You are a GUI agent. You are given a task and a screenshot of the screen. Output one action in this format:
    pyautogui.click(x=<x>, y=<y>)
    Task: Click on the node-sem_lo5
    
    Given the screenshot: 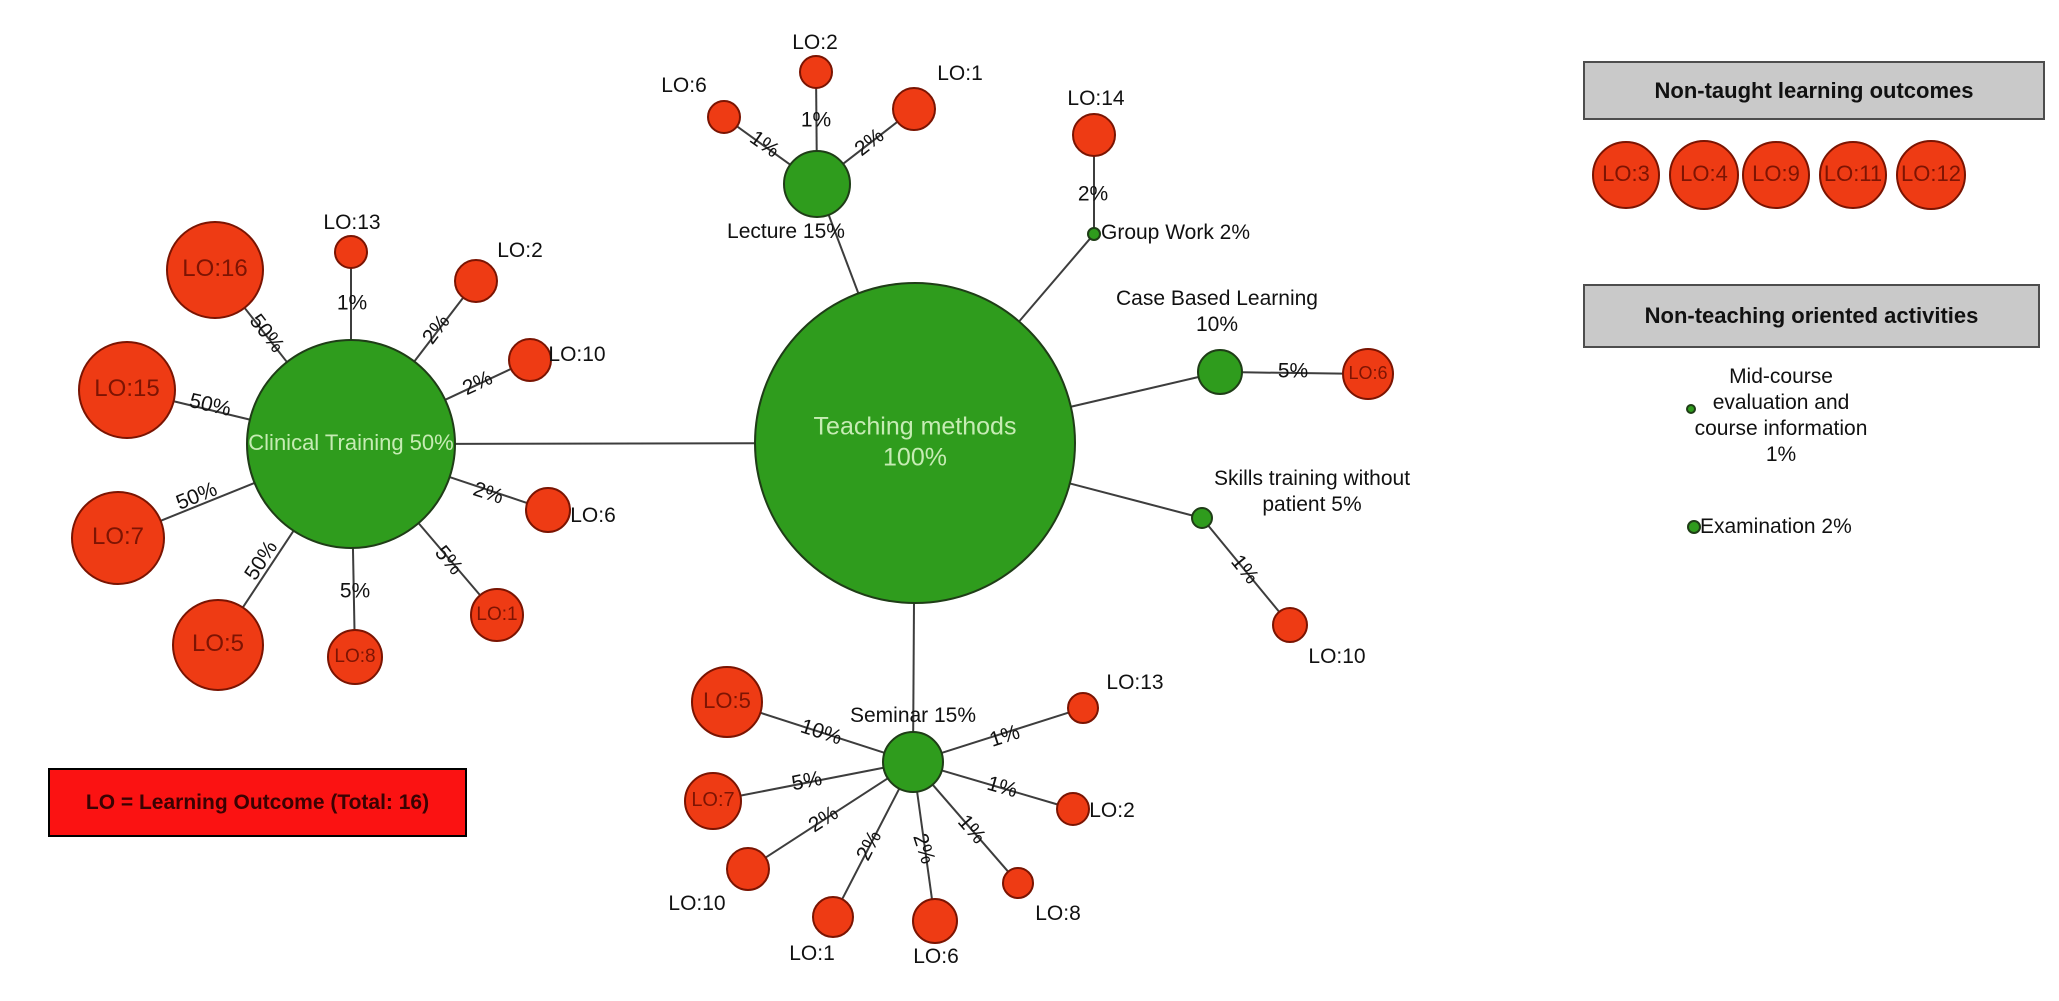 What is the action you would take?
    pyautogui.click(x=727, y=702)
    